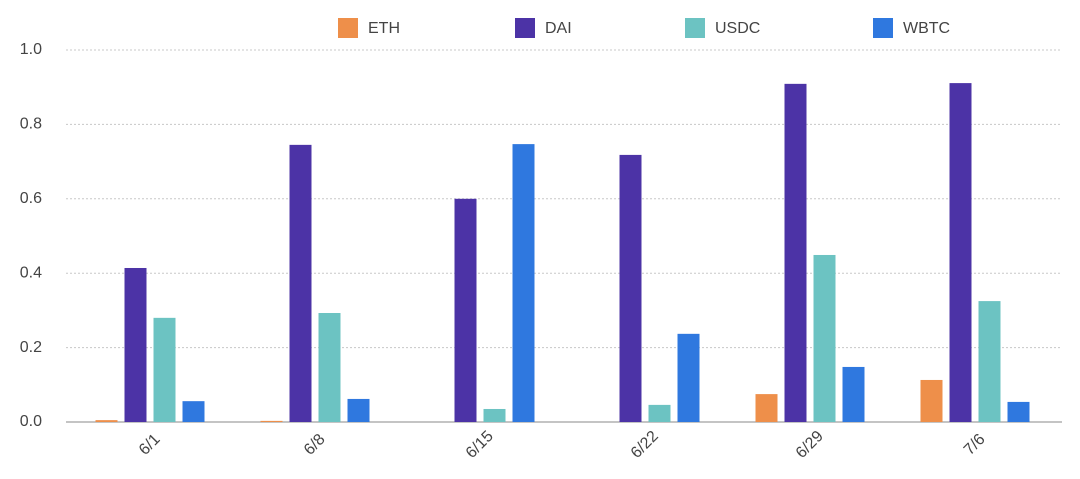  What do you see at coordinates (926, 28) in the screenshot?
I see `legend-label: WBTC` at bounding box center [926, 28].